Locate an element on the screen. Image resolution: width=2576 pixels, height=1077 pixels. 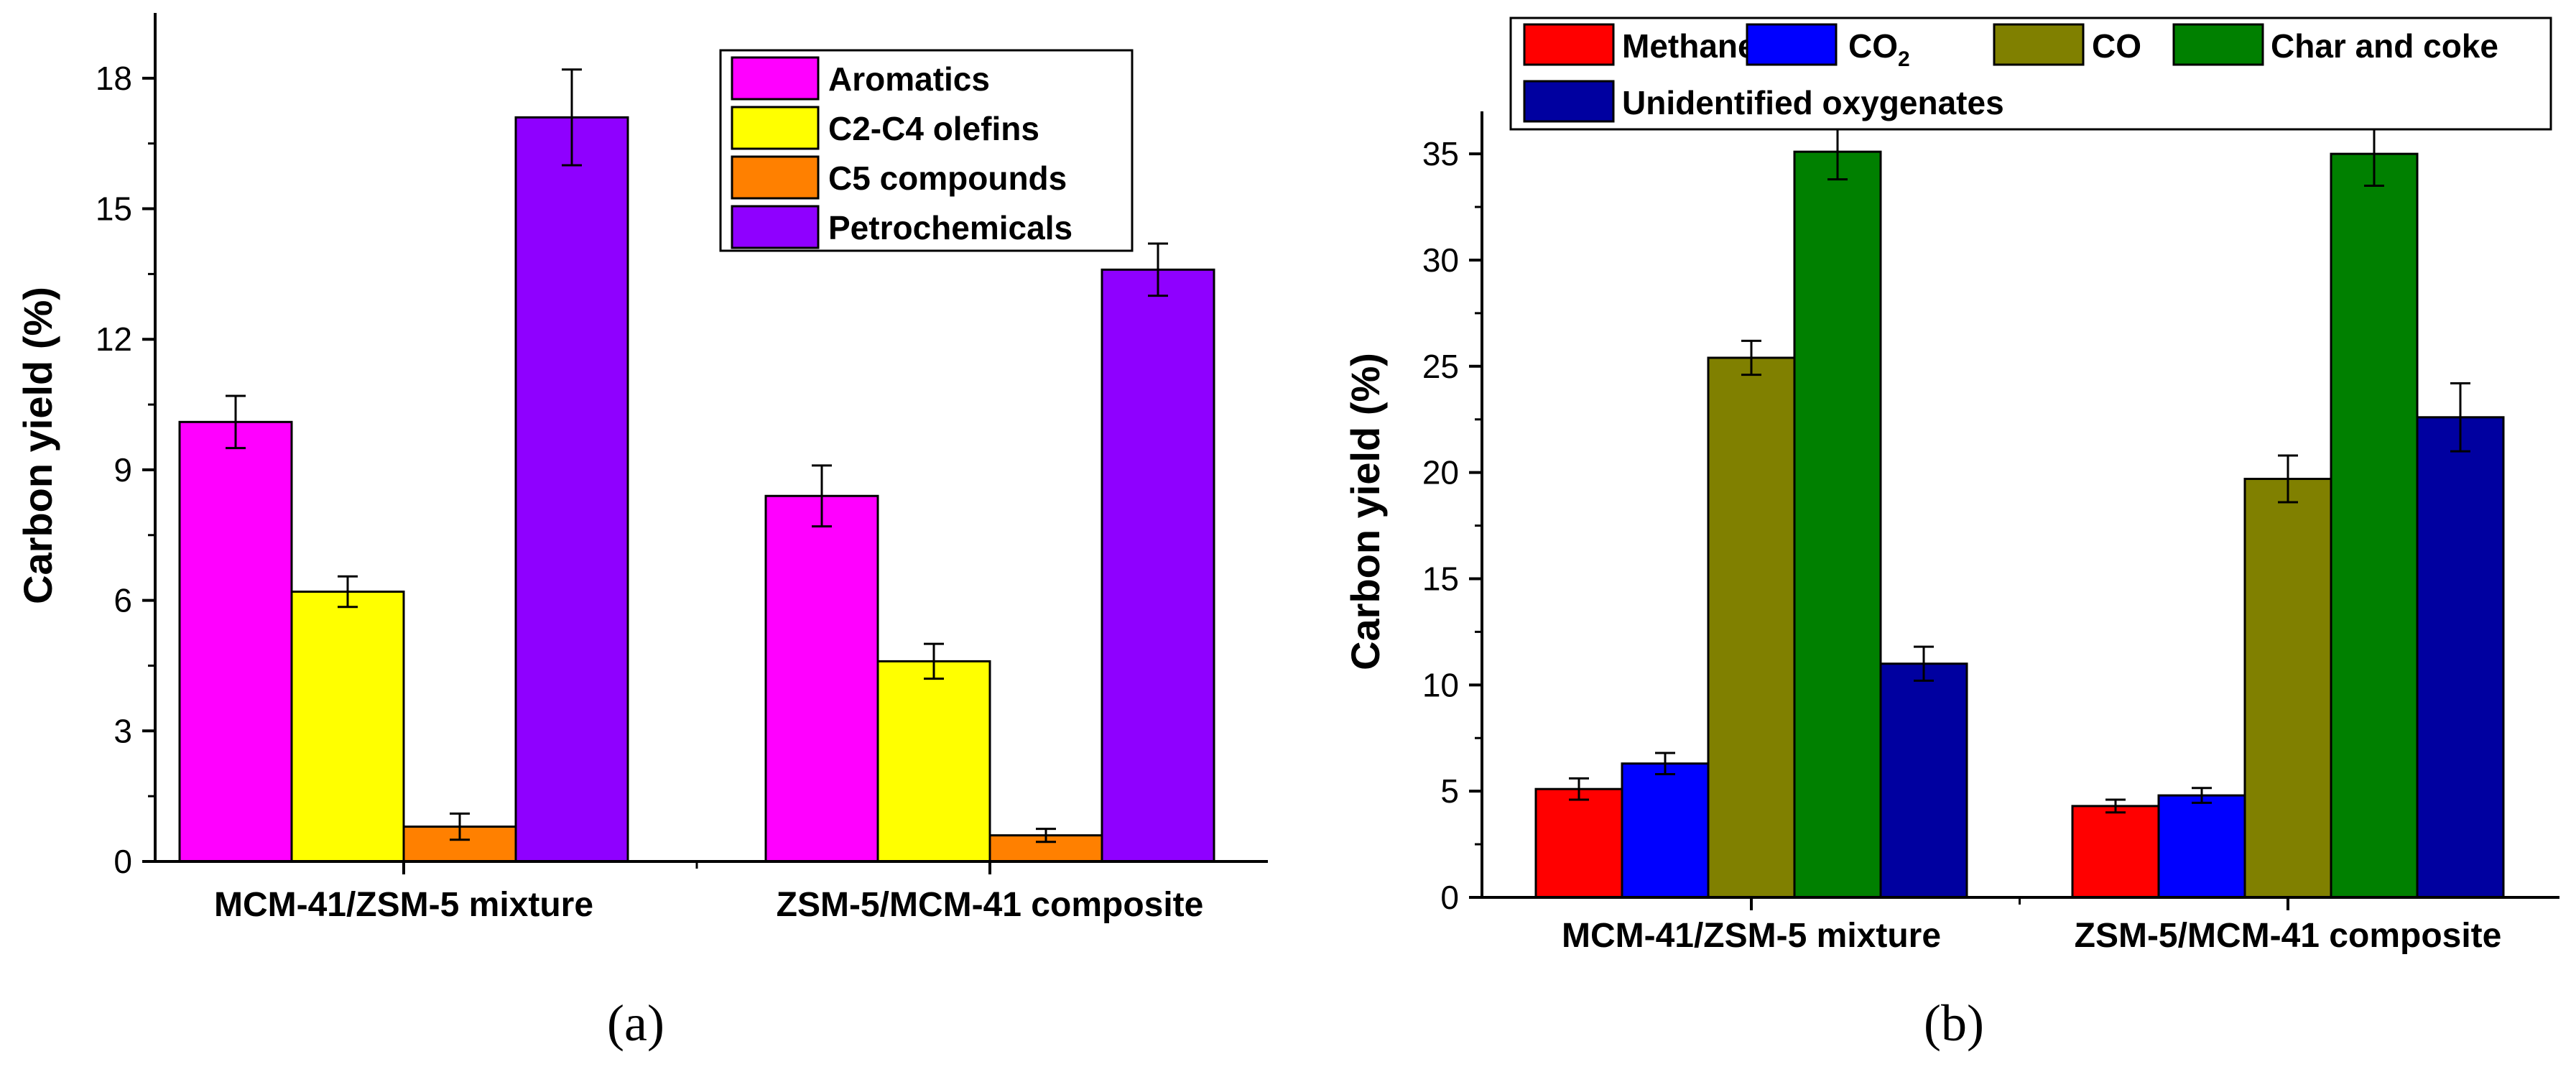
panel-label: (b) is located at coordinates (1954, 1023).